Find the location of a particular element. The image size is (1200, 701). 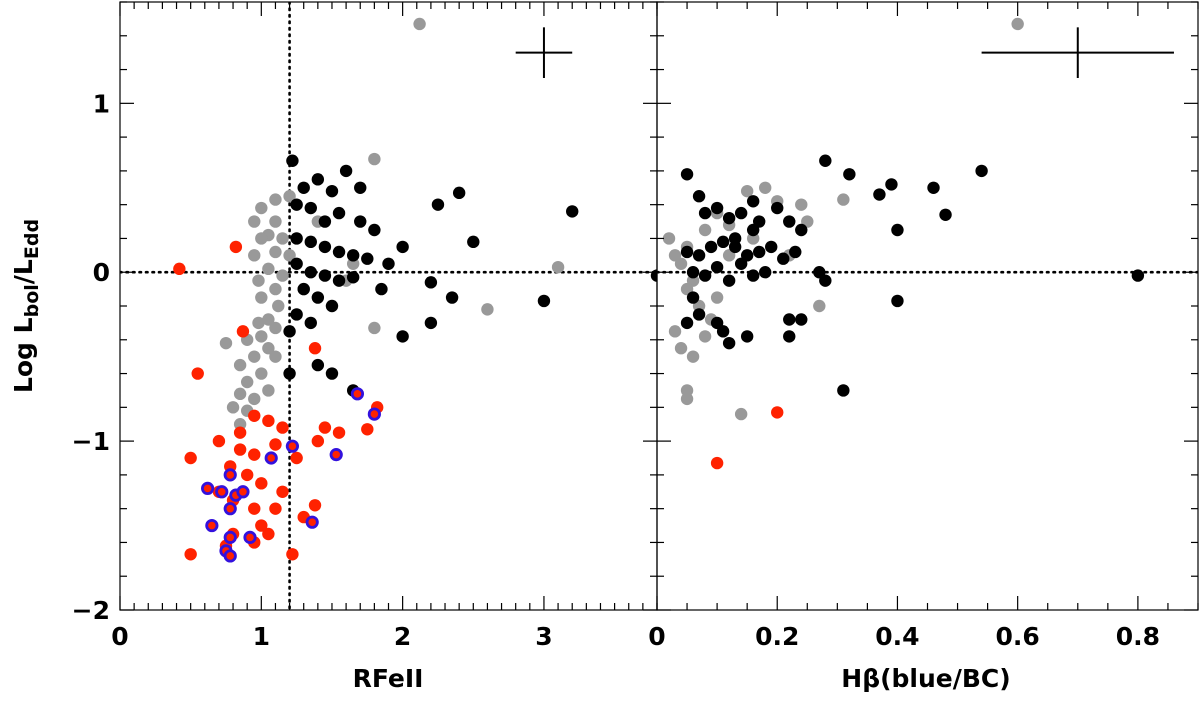

left-y-tick-label: −1 is located at coordinates (91, 441).